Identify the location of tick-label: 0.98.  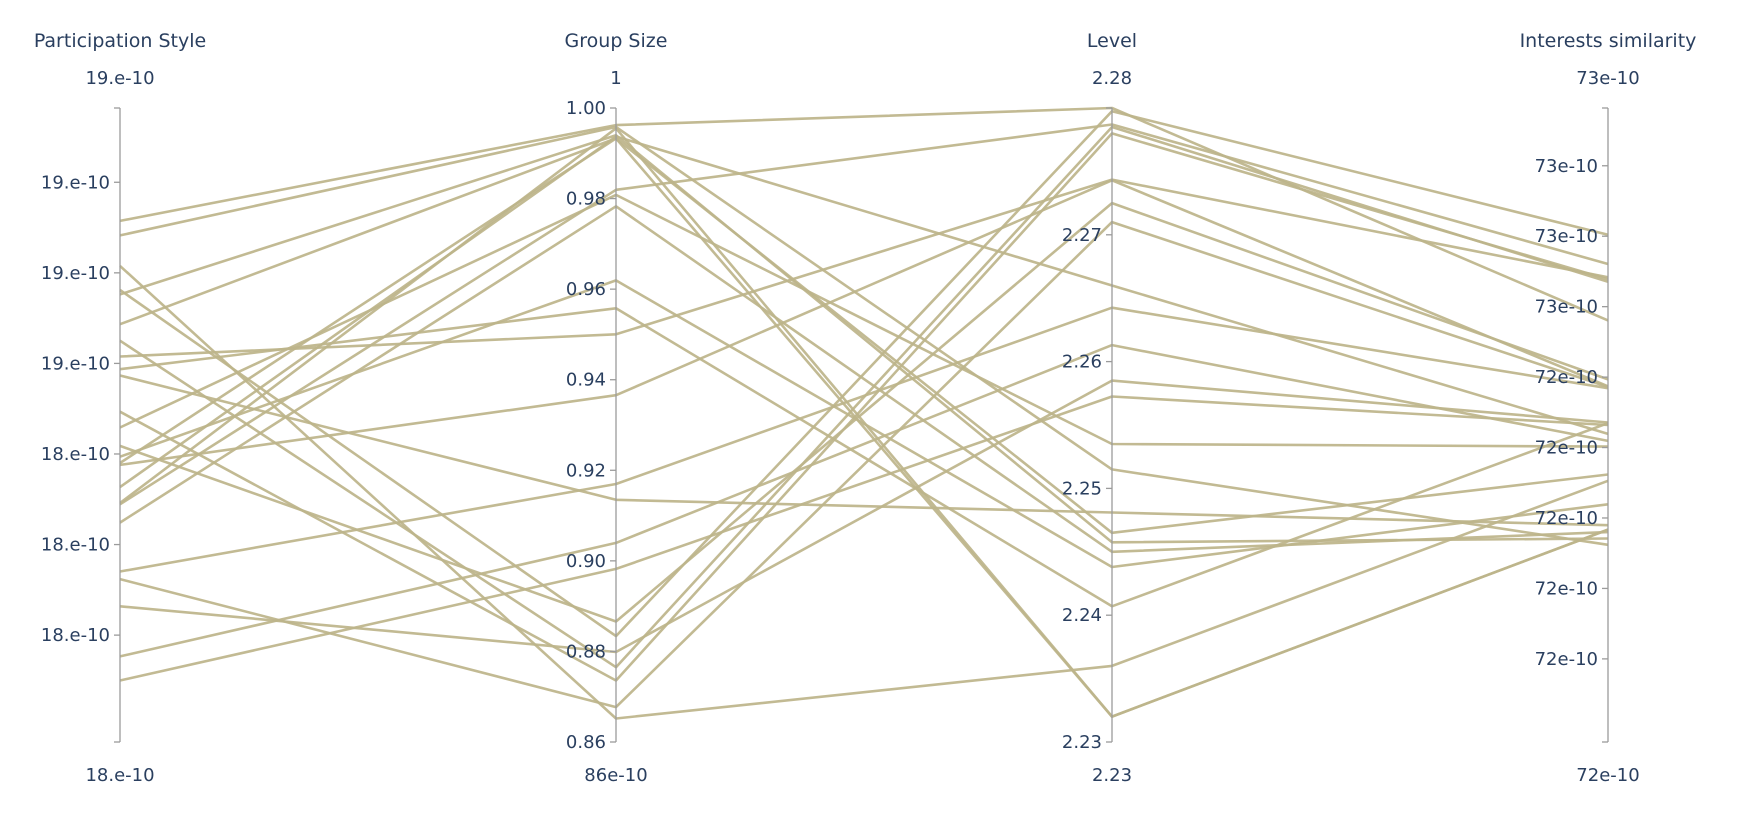
(586, 199).